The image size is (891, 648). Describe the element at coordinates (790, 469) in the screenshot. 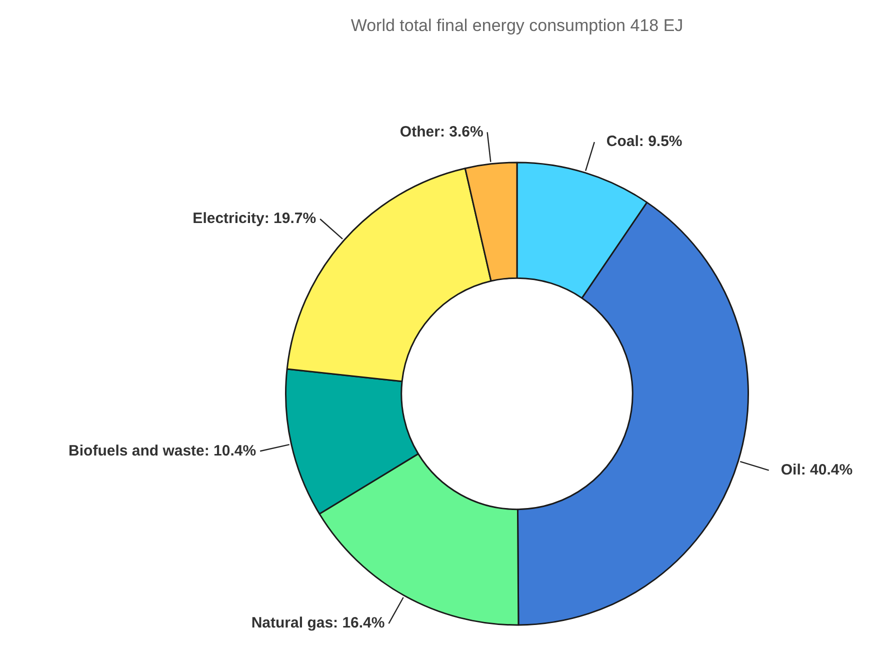

I see `slice-label: Oil` at that location.